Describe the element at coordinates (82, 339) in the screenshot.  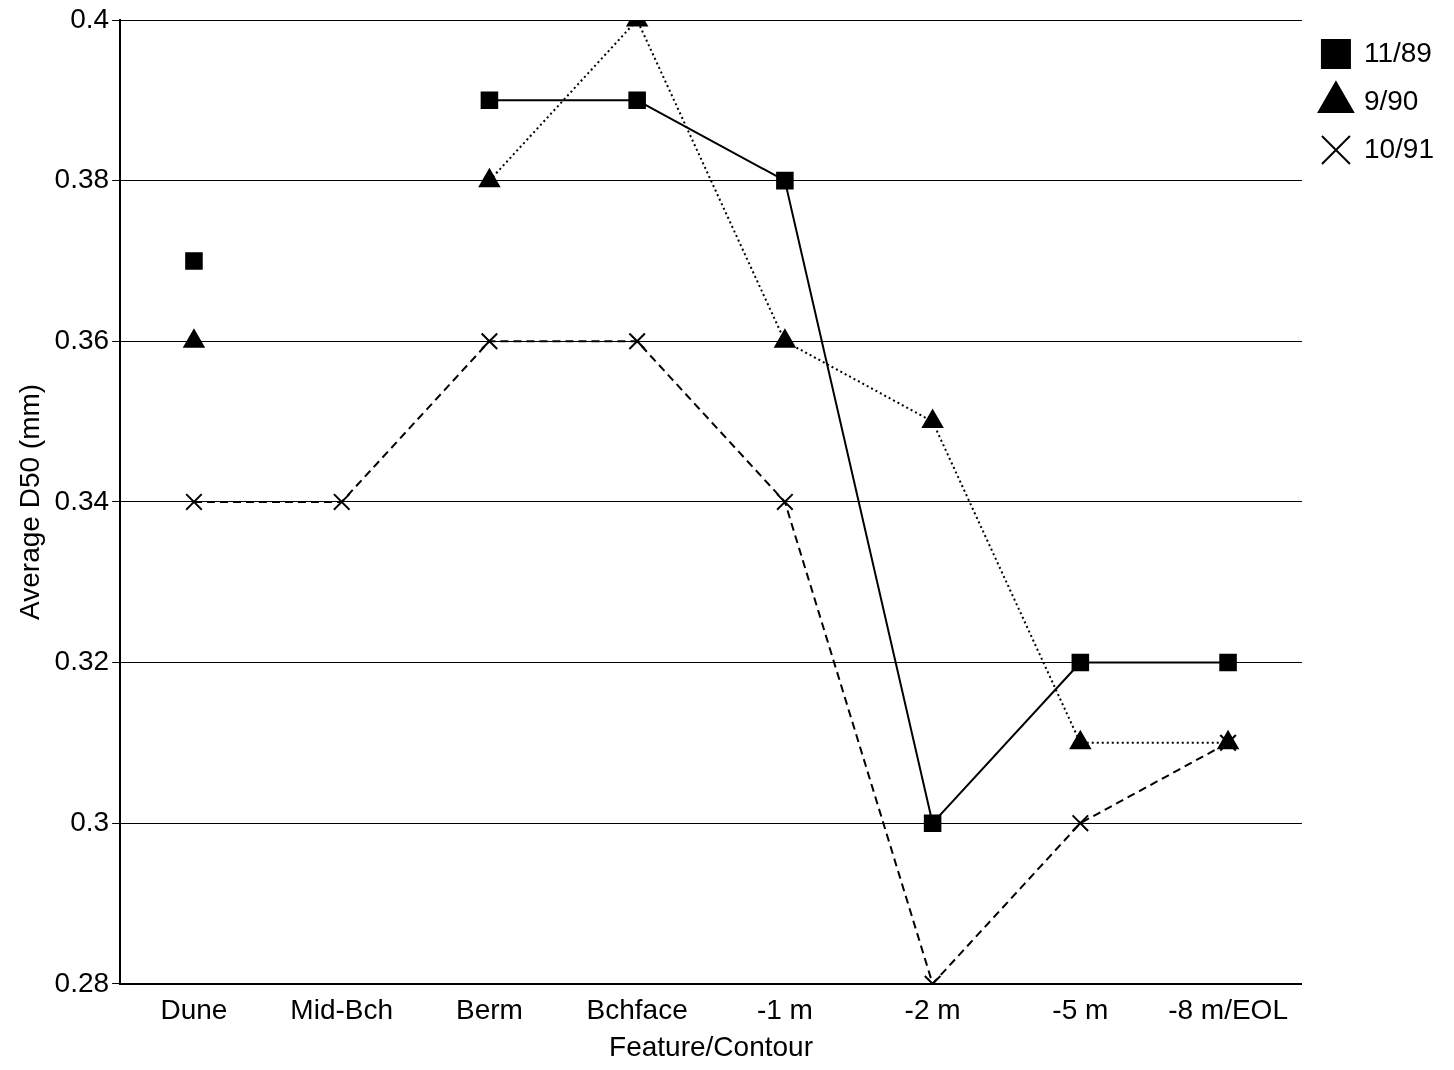
I see `y-tick-label: 0.36` at that location.